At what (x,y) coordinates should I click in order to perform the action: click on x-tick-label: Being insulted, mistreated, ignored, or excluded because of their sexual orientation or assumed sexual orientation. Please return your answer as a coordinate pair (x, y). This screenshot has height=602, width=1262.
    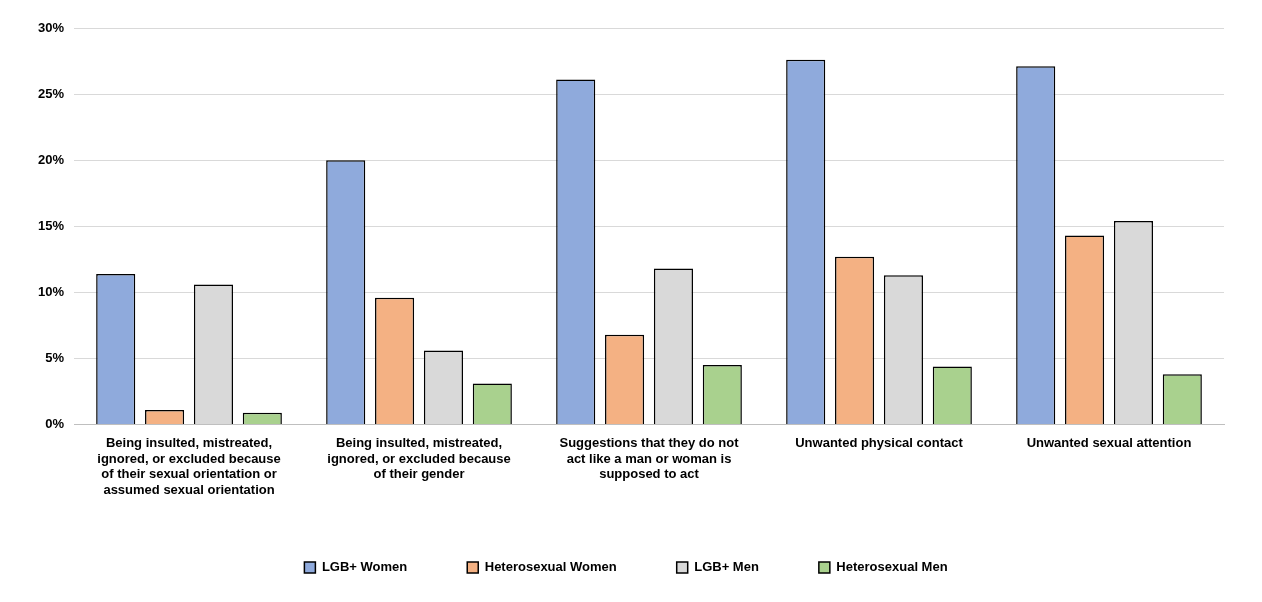
    Looking at the image, I should click on (189, 465).